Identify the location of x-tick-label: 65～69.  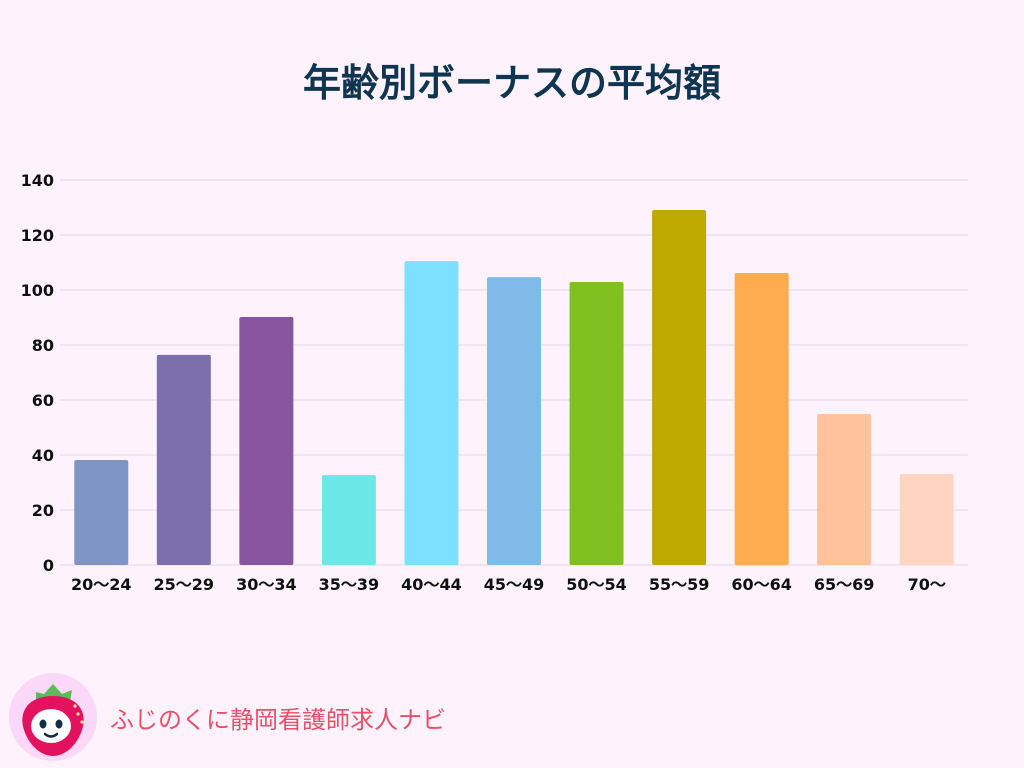
(844, 584).